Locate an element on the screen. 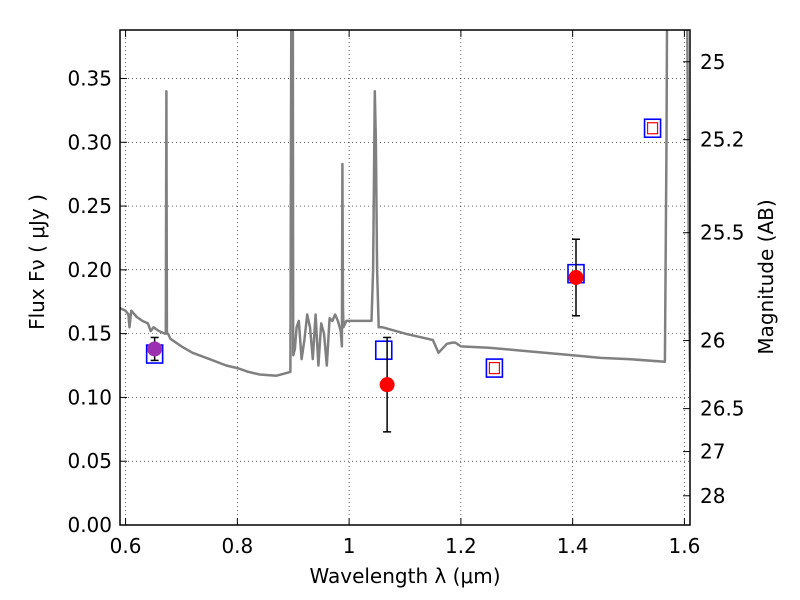 This screenshot has width=800, height=600. y-axis-right: 25 25.2 25.5 26 26.5 27 28 is located at coordinates (714, 279).